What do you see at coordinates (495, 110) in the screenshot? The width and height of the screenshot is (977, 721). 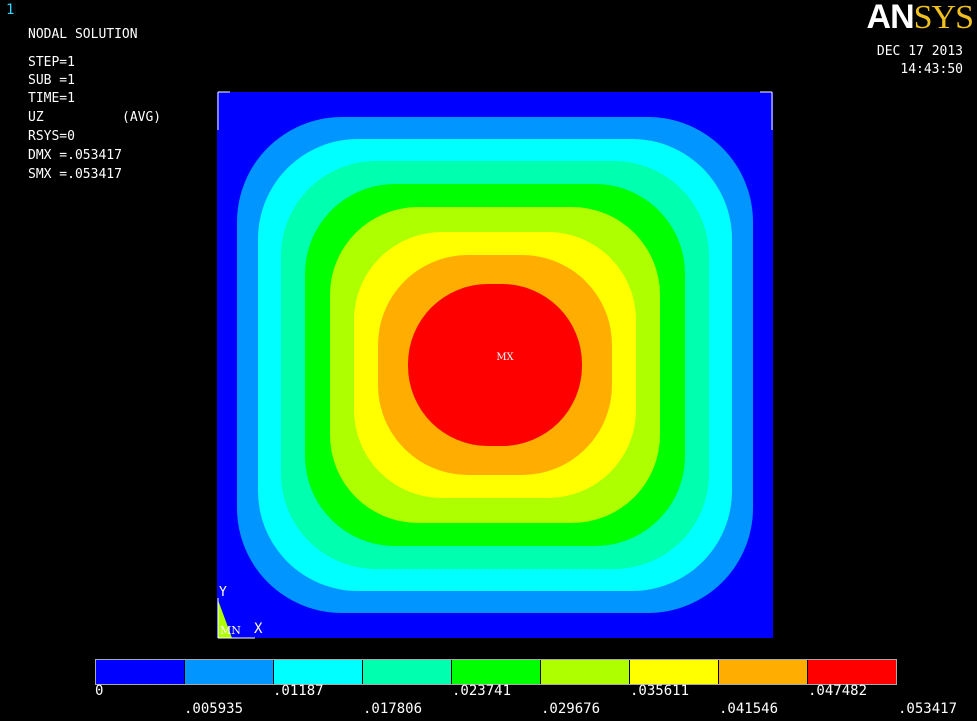 I see `model-edge-marks` at bounding box center [495, 110].